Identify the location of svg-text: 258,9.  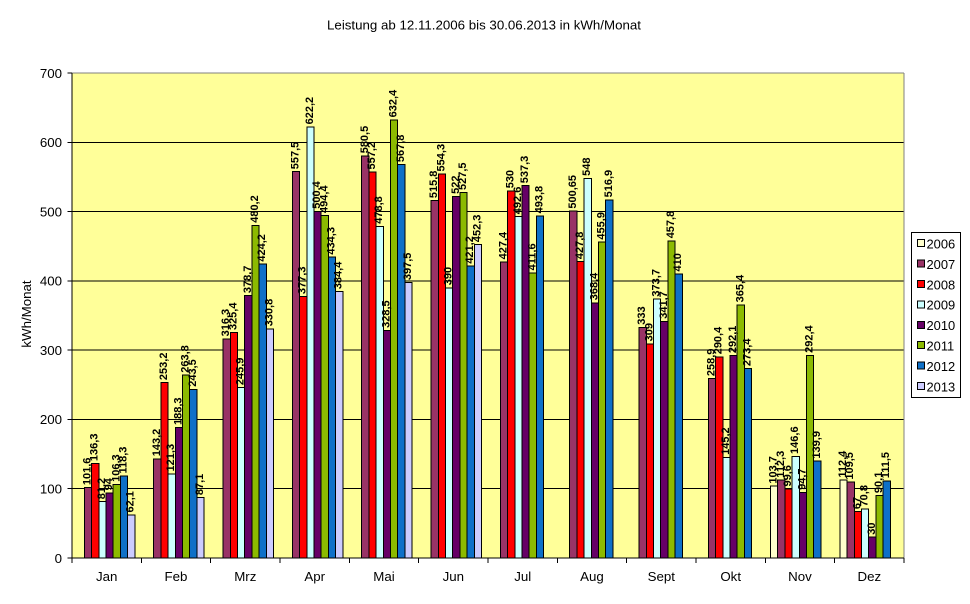
(712, 363).